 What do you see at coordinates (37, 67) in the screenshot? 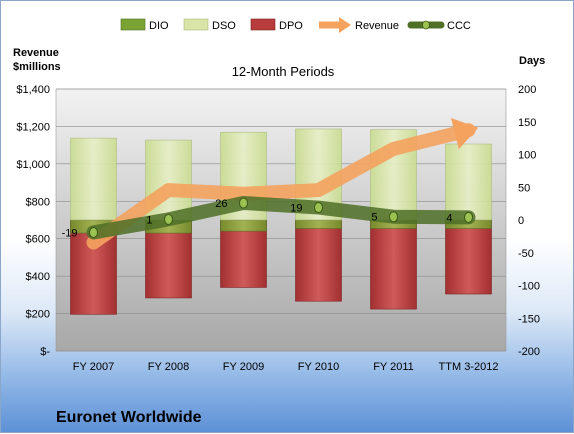
I see `left-axis-title-line2: $millions` at bounding box center [37, 67].